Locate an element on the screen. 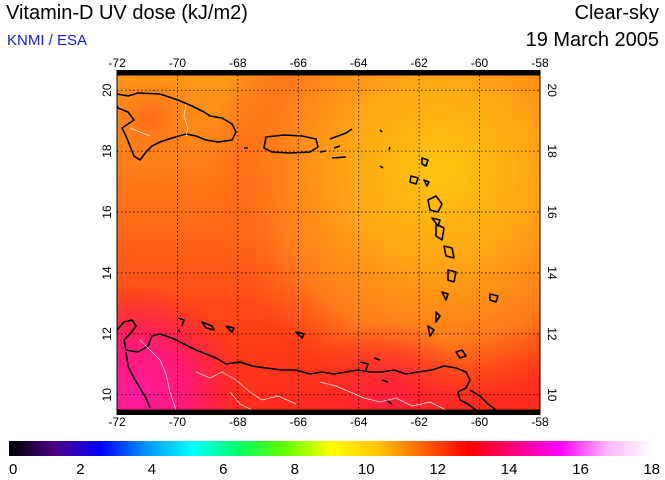  lon-label-bottom: -72 is located at coordinates (117, 422).